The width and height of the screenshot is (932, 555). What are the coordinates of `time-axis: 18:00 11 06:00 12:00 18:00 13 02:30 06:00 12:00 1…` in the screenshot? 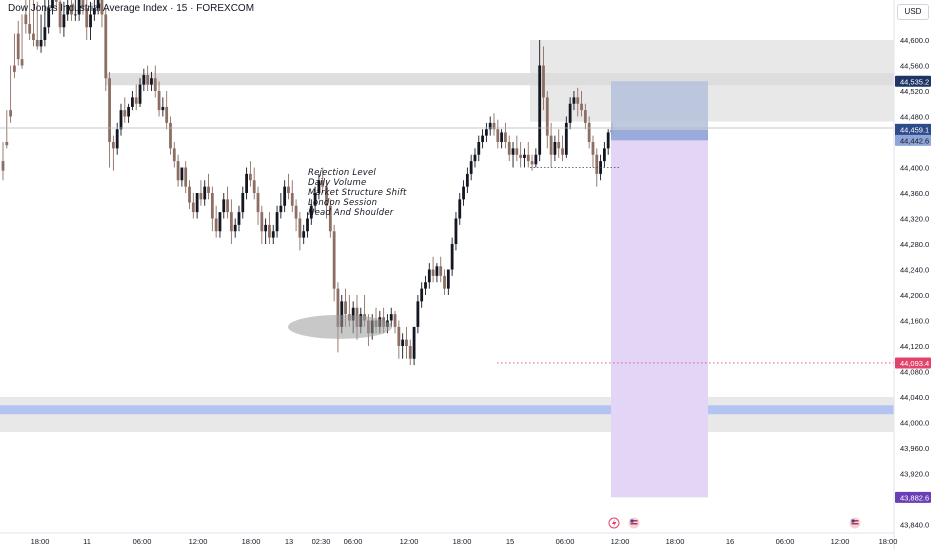 It's located at (448, 532).